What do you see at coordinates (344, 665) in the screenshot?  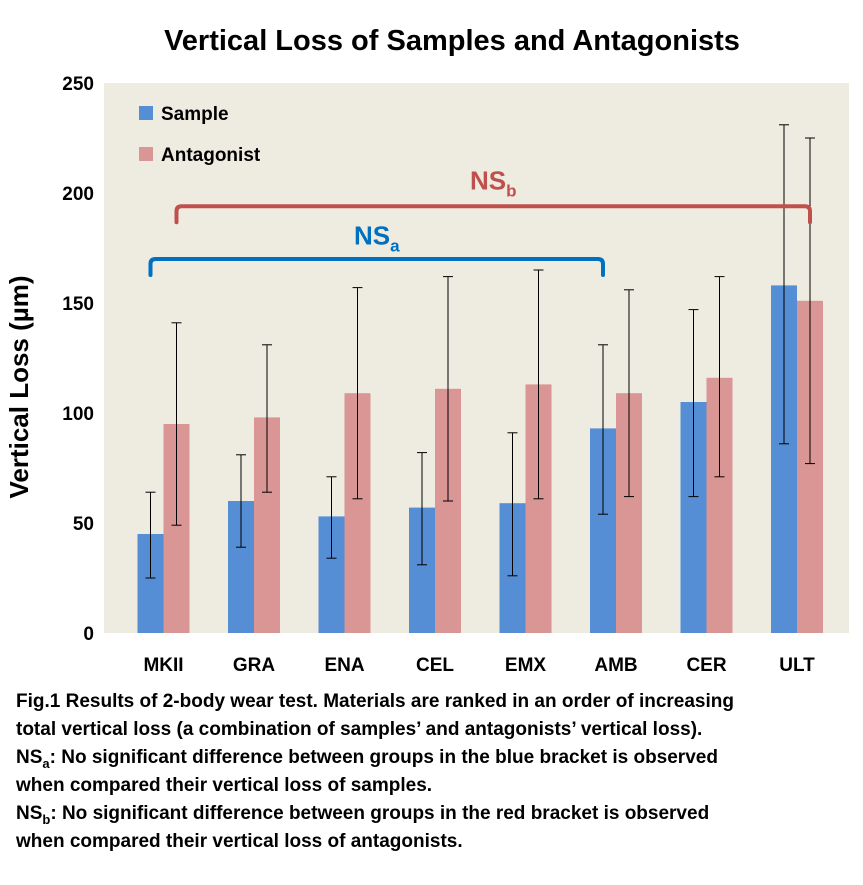 I see `x-tick-label: ENA` at bounding box center [344, 665].